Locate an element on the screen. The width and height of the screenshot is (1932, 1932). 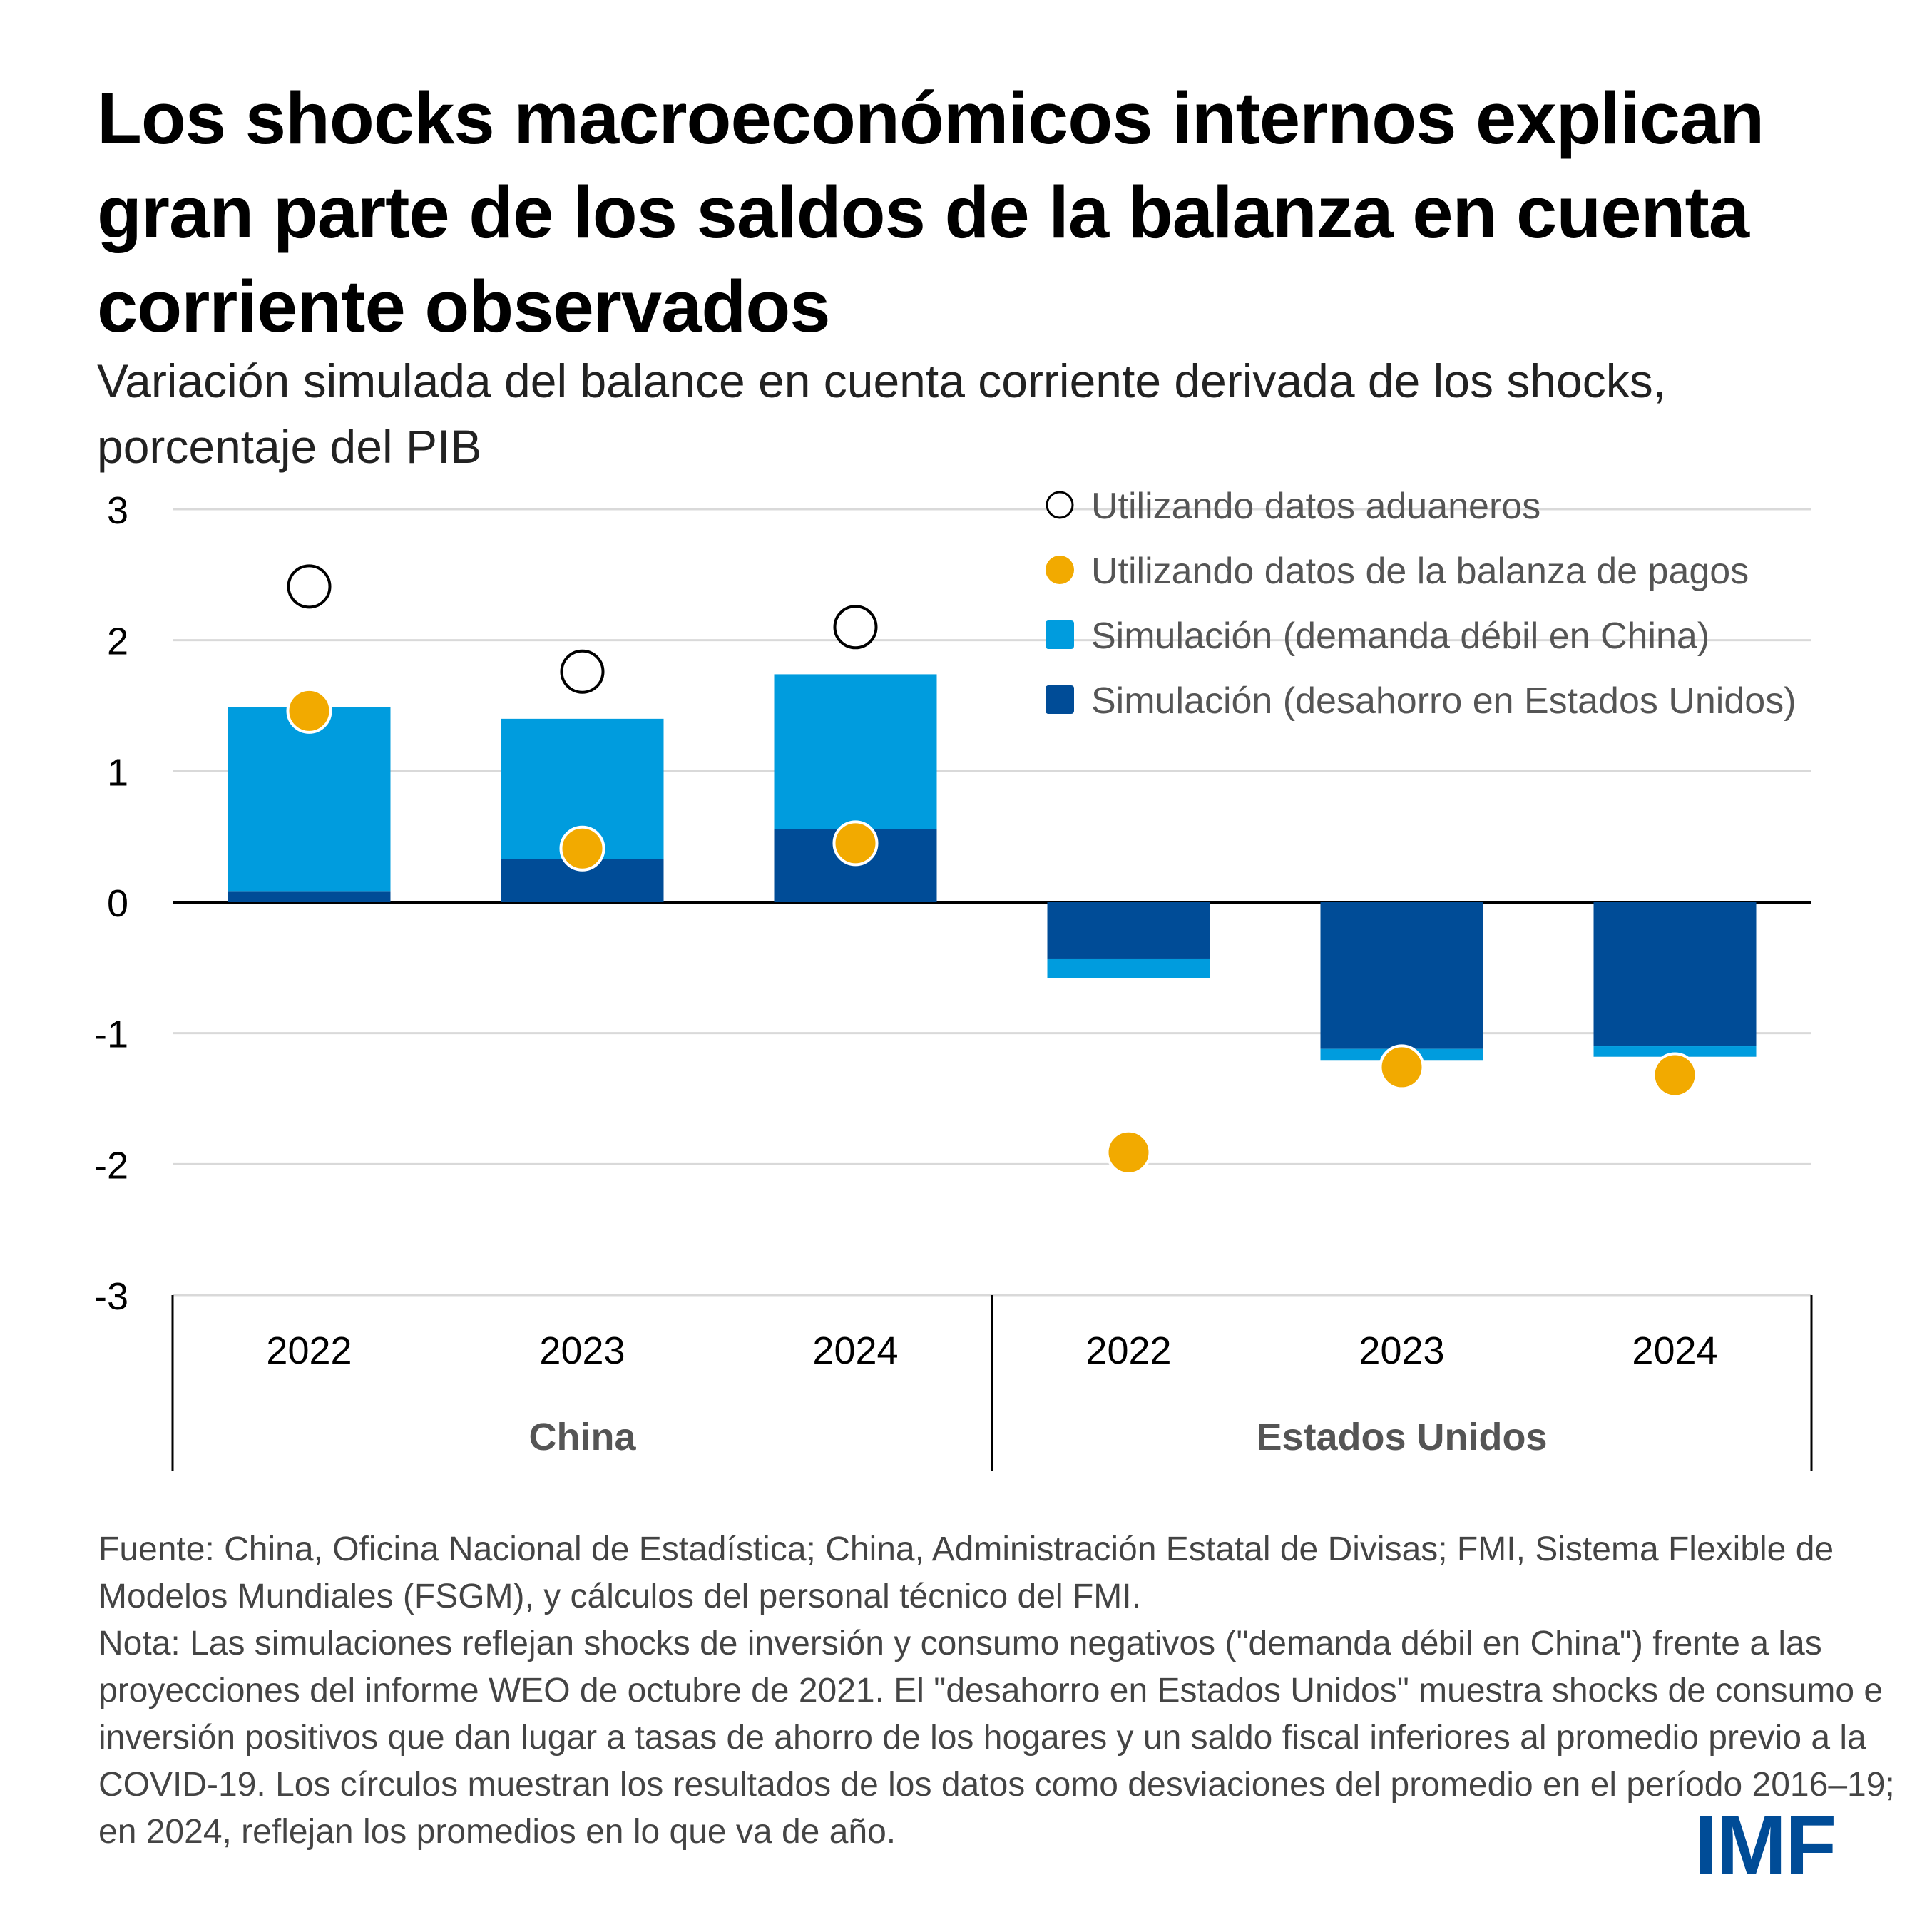
group-label: China is located at coordinates (582, 1437).